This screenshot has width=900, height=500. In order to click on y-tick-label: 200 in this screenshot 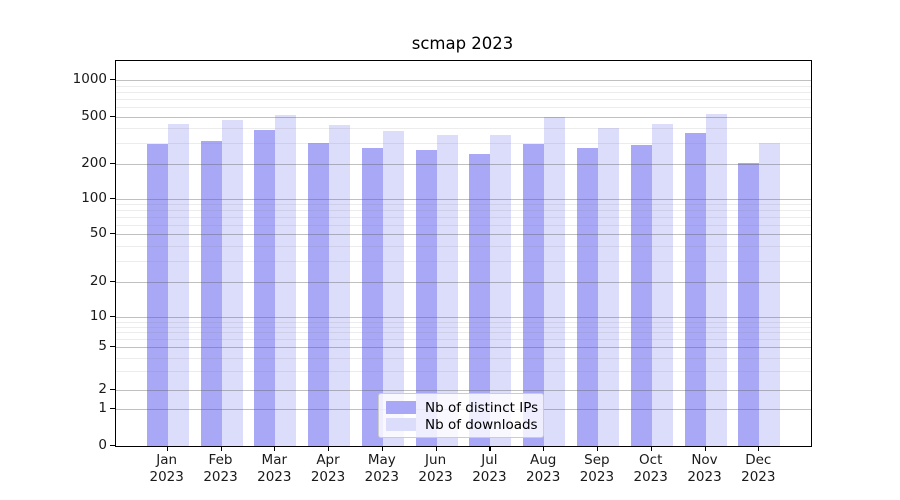, I will do `click(94, 163)`.